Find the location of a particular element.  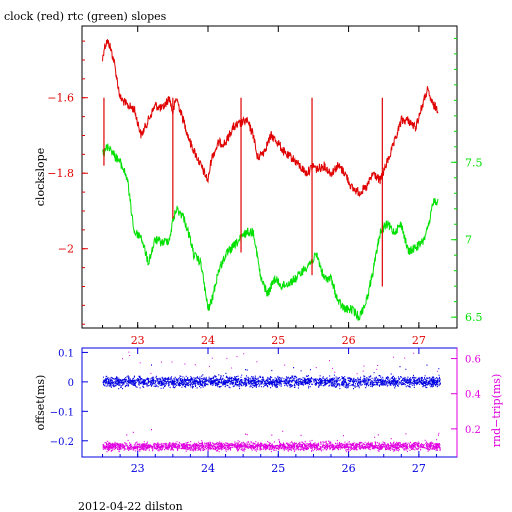

bottom-y-tick-label: 0 is located at coordinates (71, 383).